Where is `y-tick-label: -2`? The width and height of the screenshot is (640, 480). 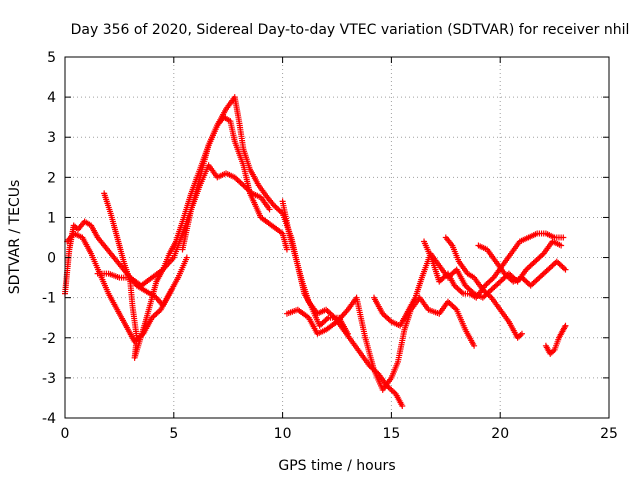 y-tick-label: -2 is located at coordinates (49, 339).